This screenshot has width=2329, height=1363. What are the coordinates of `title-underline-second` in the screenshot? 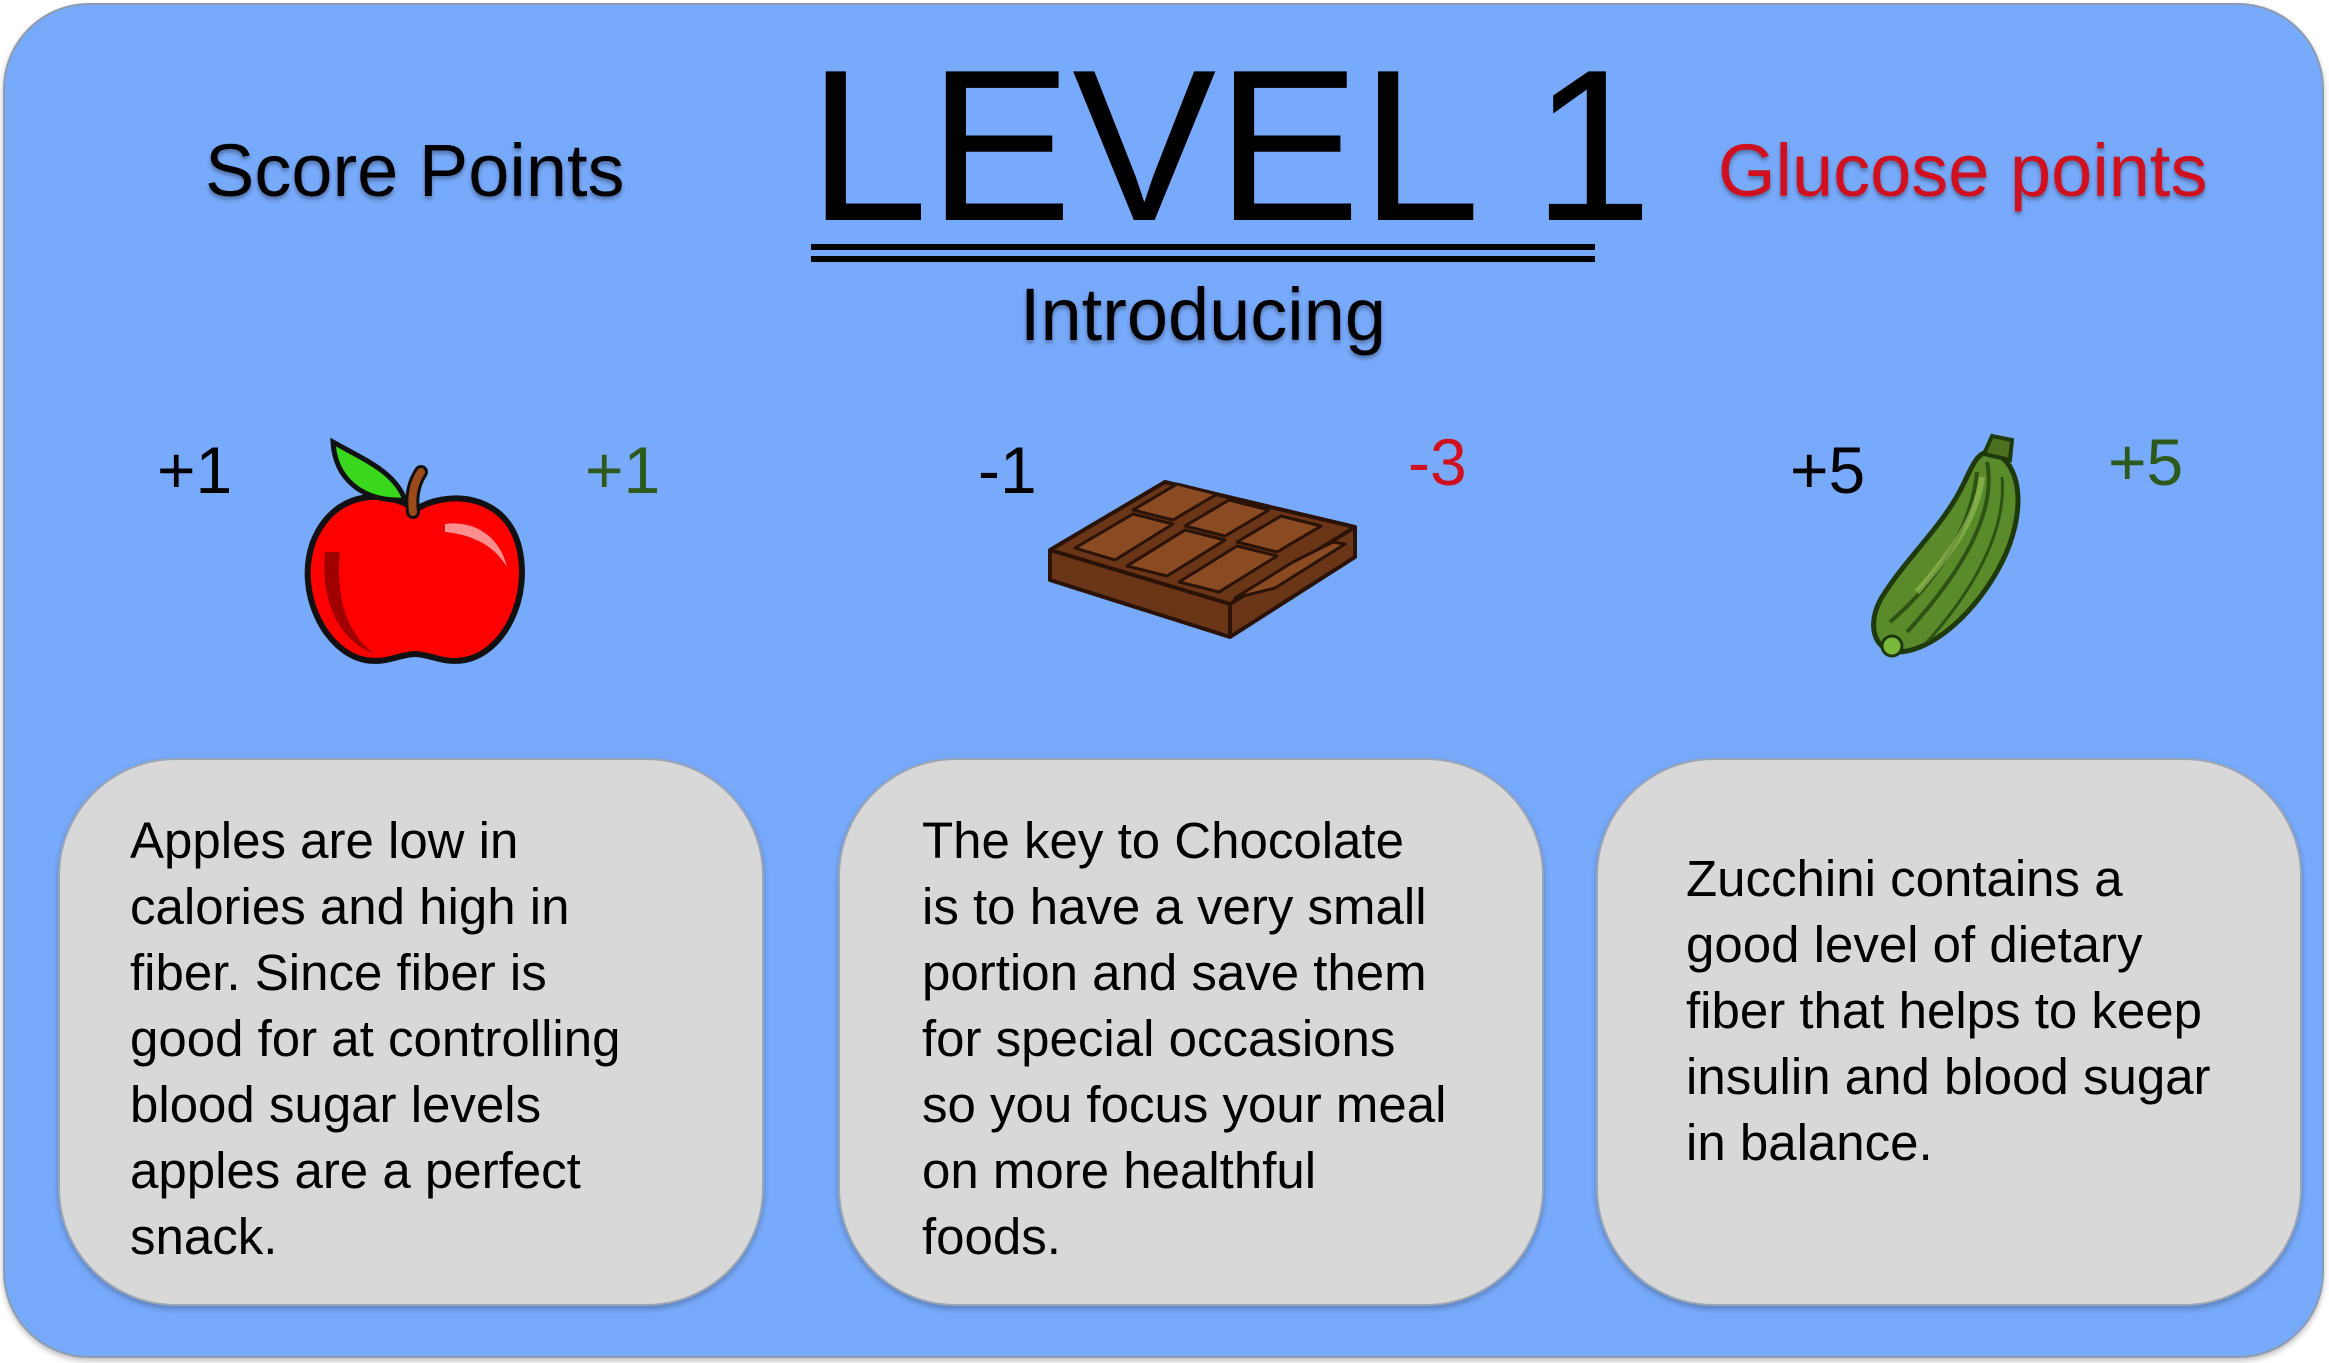 It's located at (1203, 259).